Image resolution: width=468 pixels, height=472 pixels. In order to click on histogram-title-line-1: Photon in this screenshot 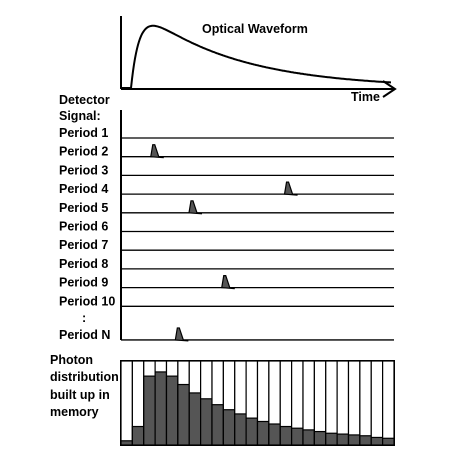, I will do `click(71, 360)`.